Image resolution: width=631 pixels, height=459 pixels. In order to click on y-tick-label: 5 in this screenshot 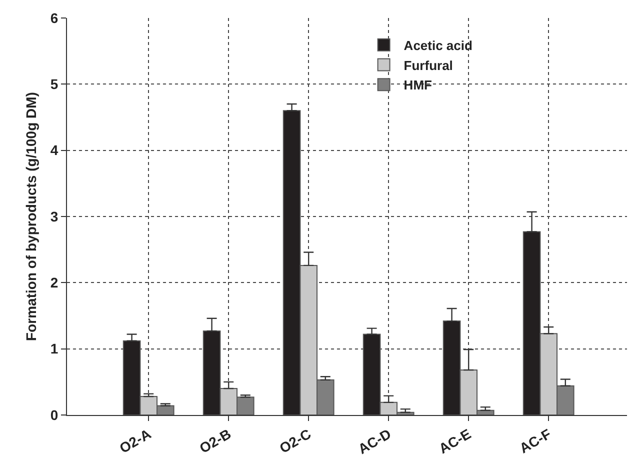, I will do `click(54, 84)`.